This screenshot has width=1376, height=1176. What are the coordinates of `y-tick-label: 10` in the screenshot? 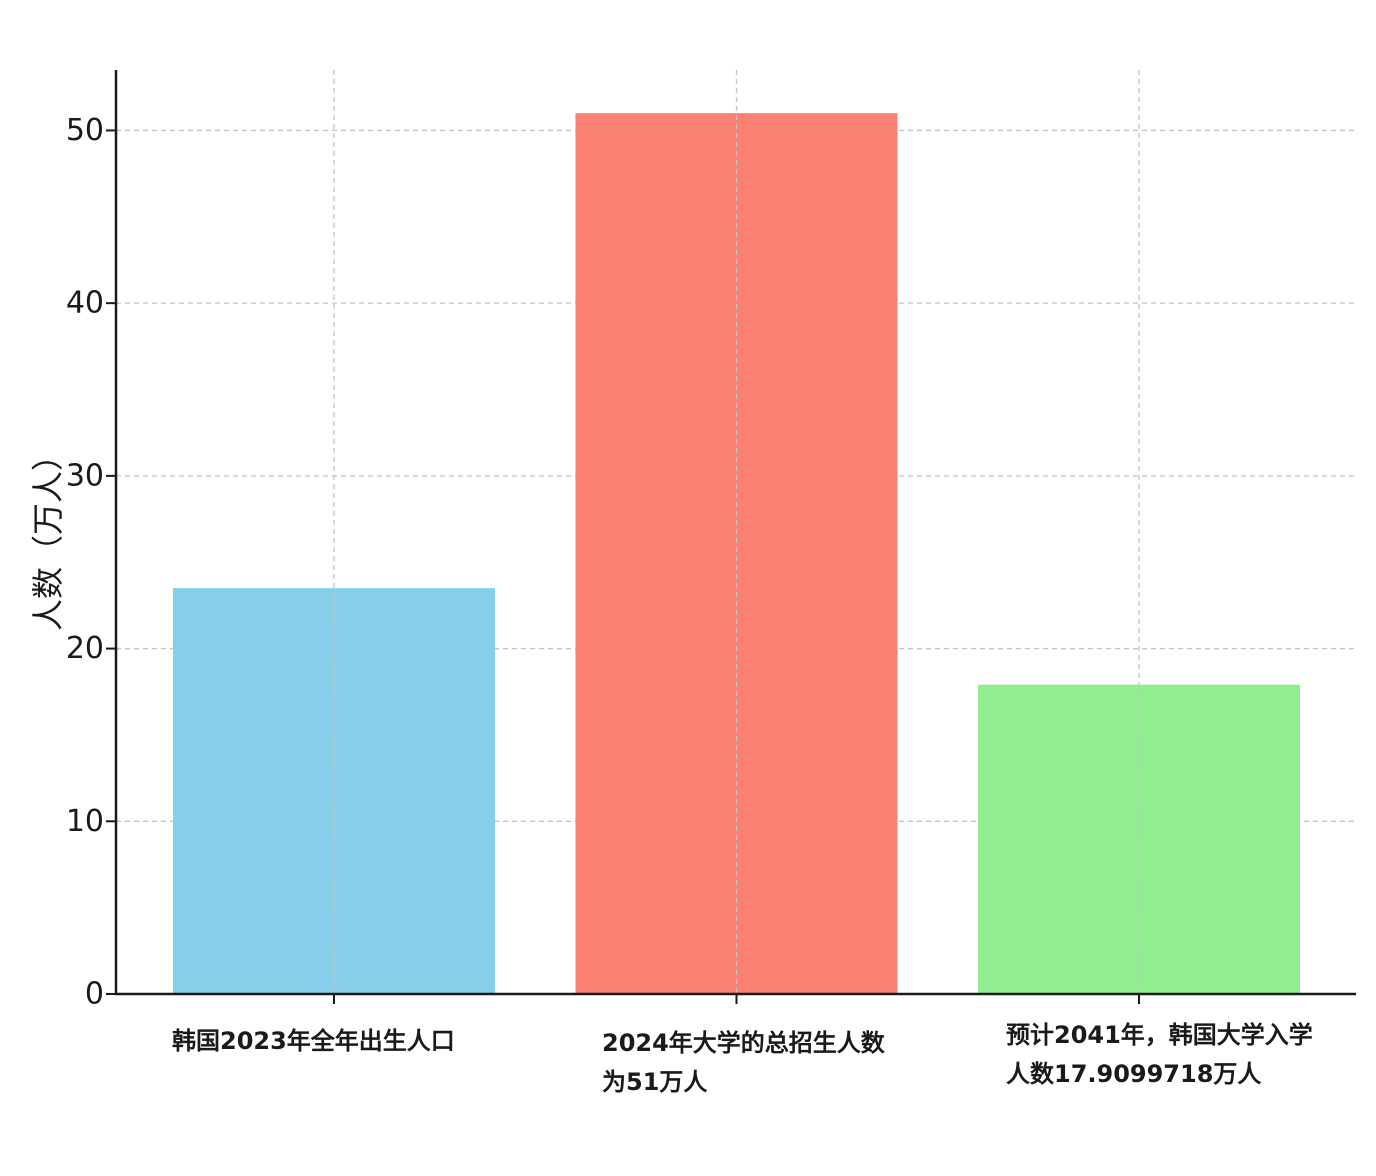 It's located at (85, 821).